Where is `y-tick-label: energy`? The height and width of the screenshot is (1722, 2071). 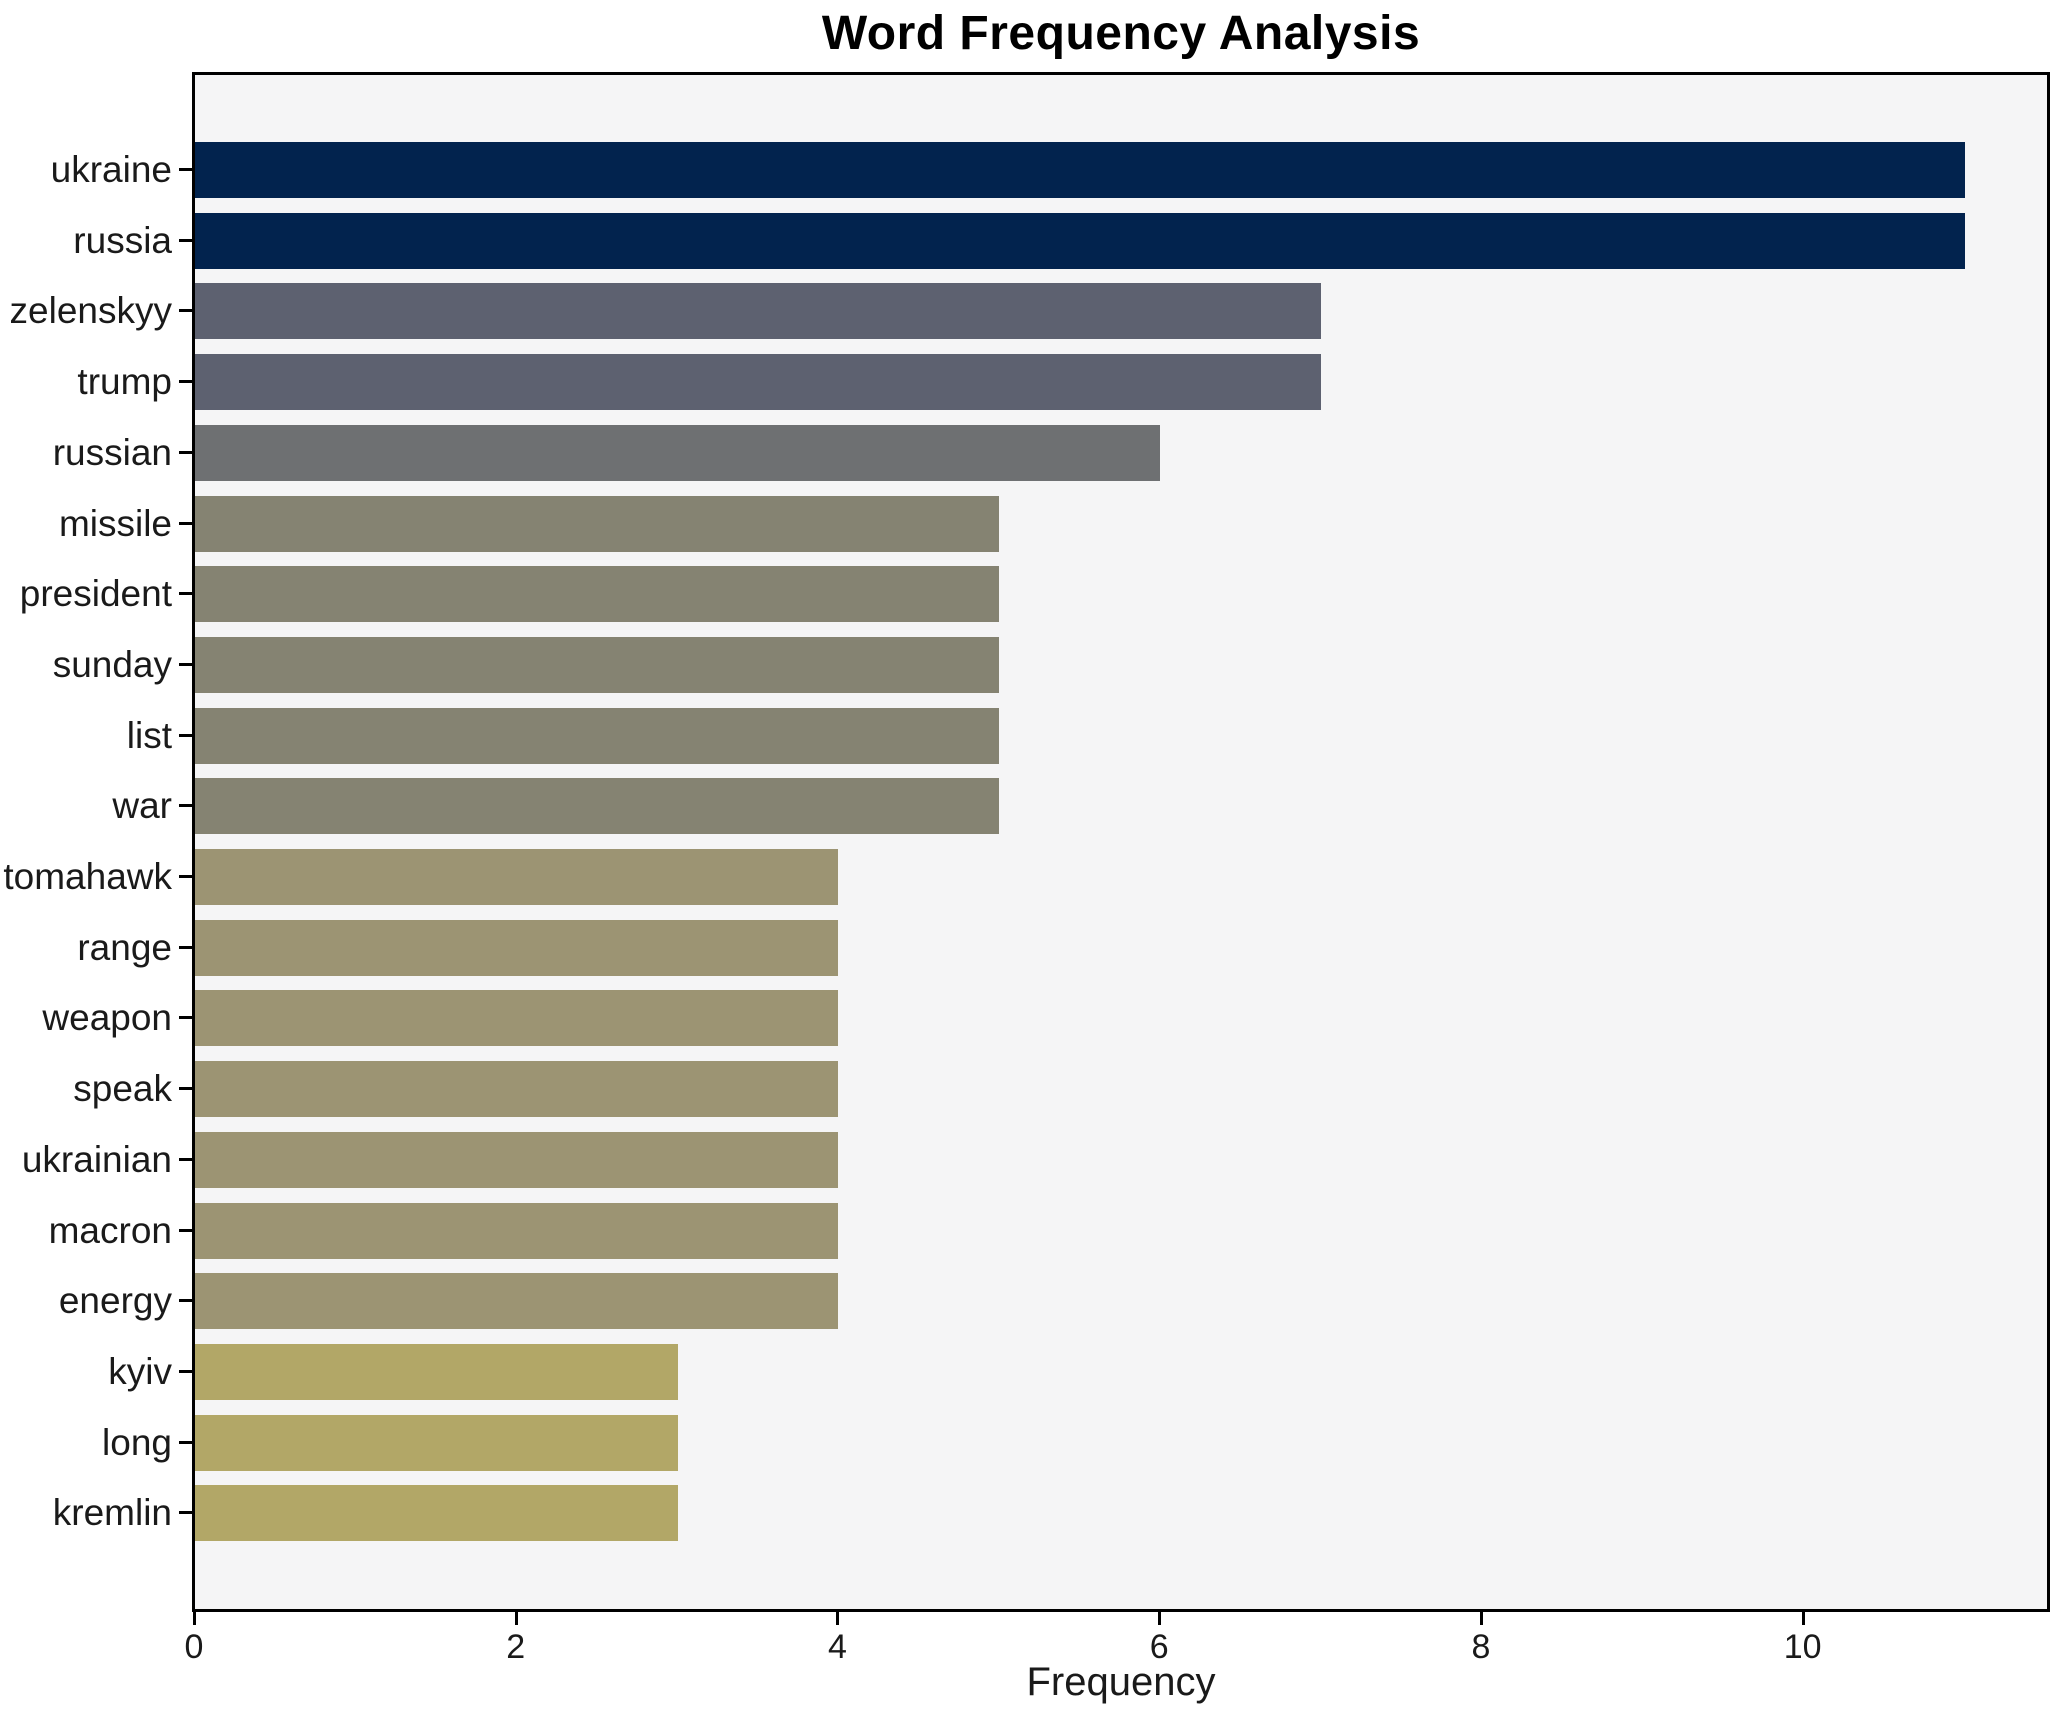 y-tick-label: energy is located at coordinates (115, 1301).